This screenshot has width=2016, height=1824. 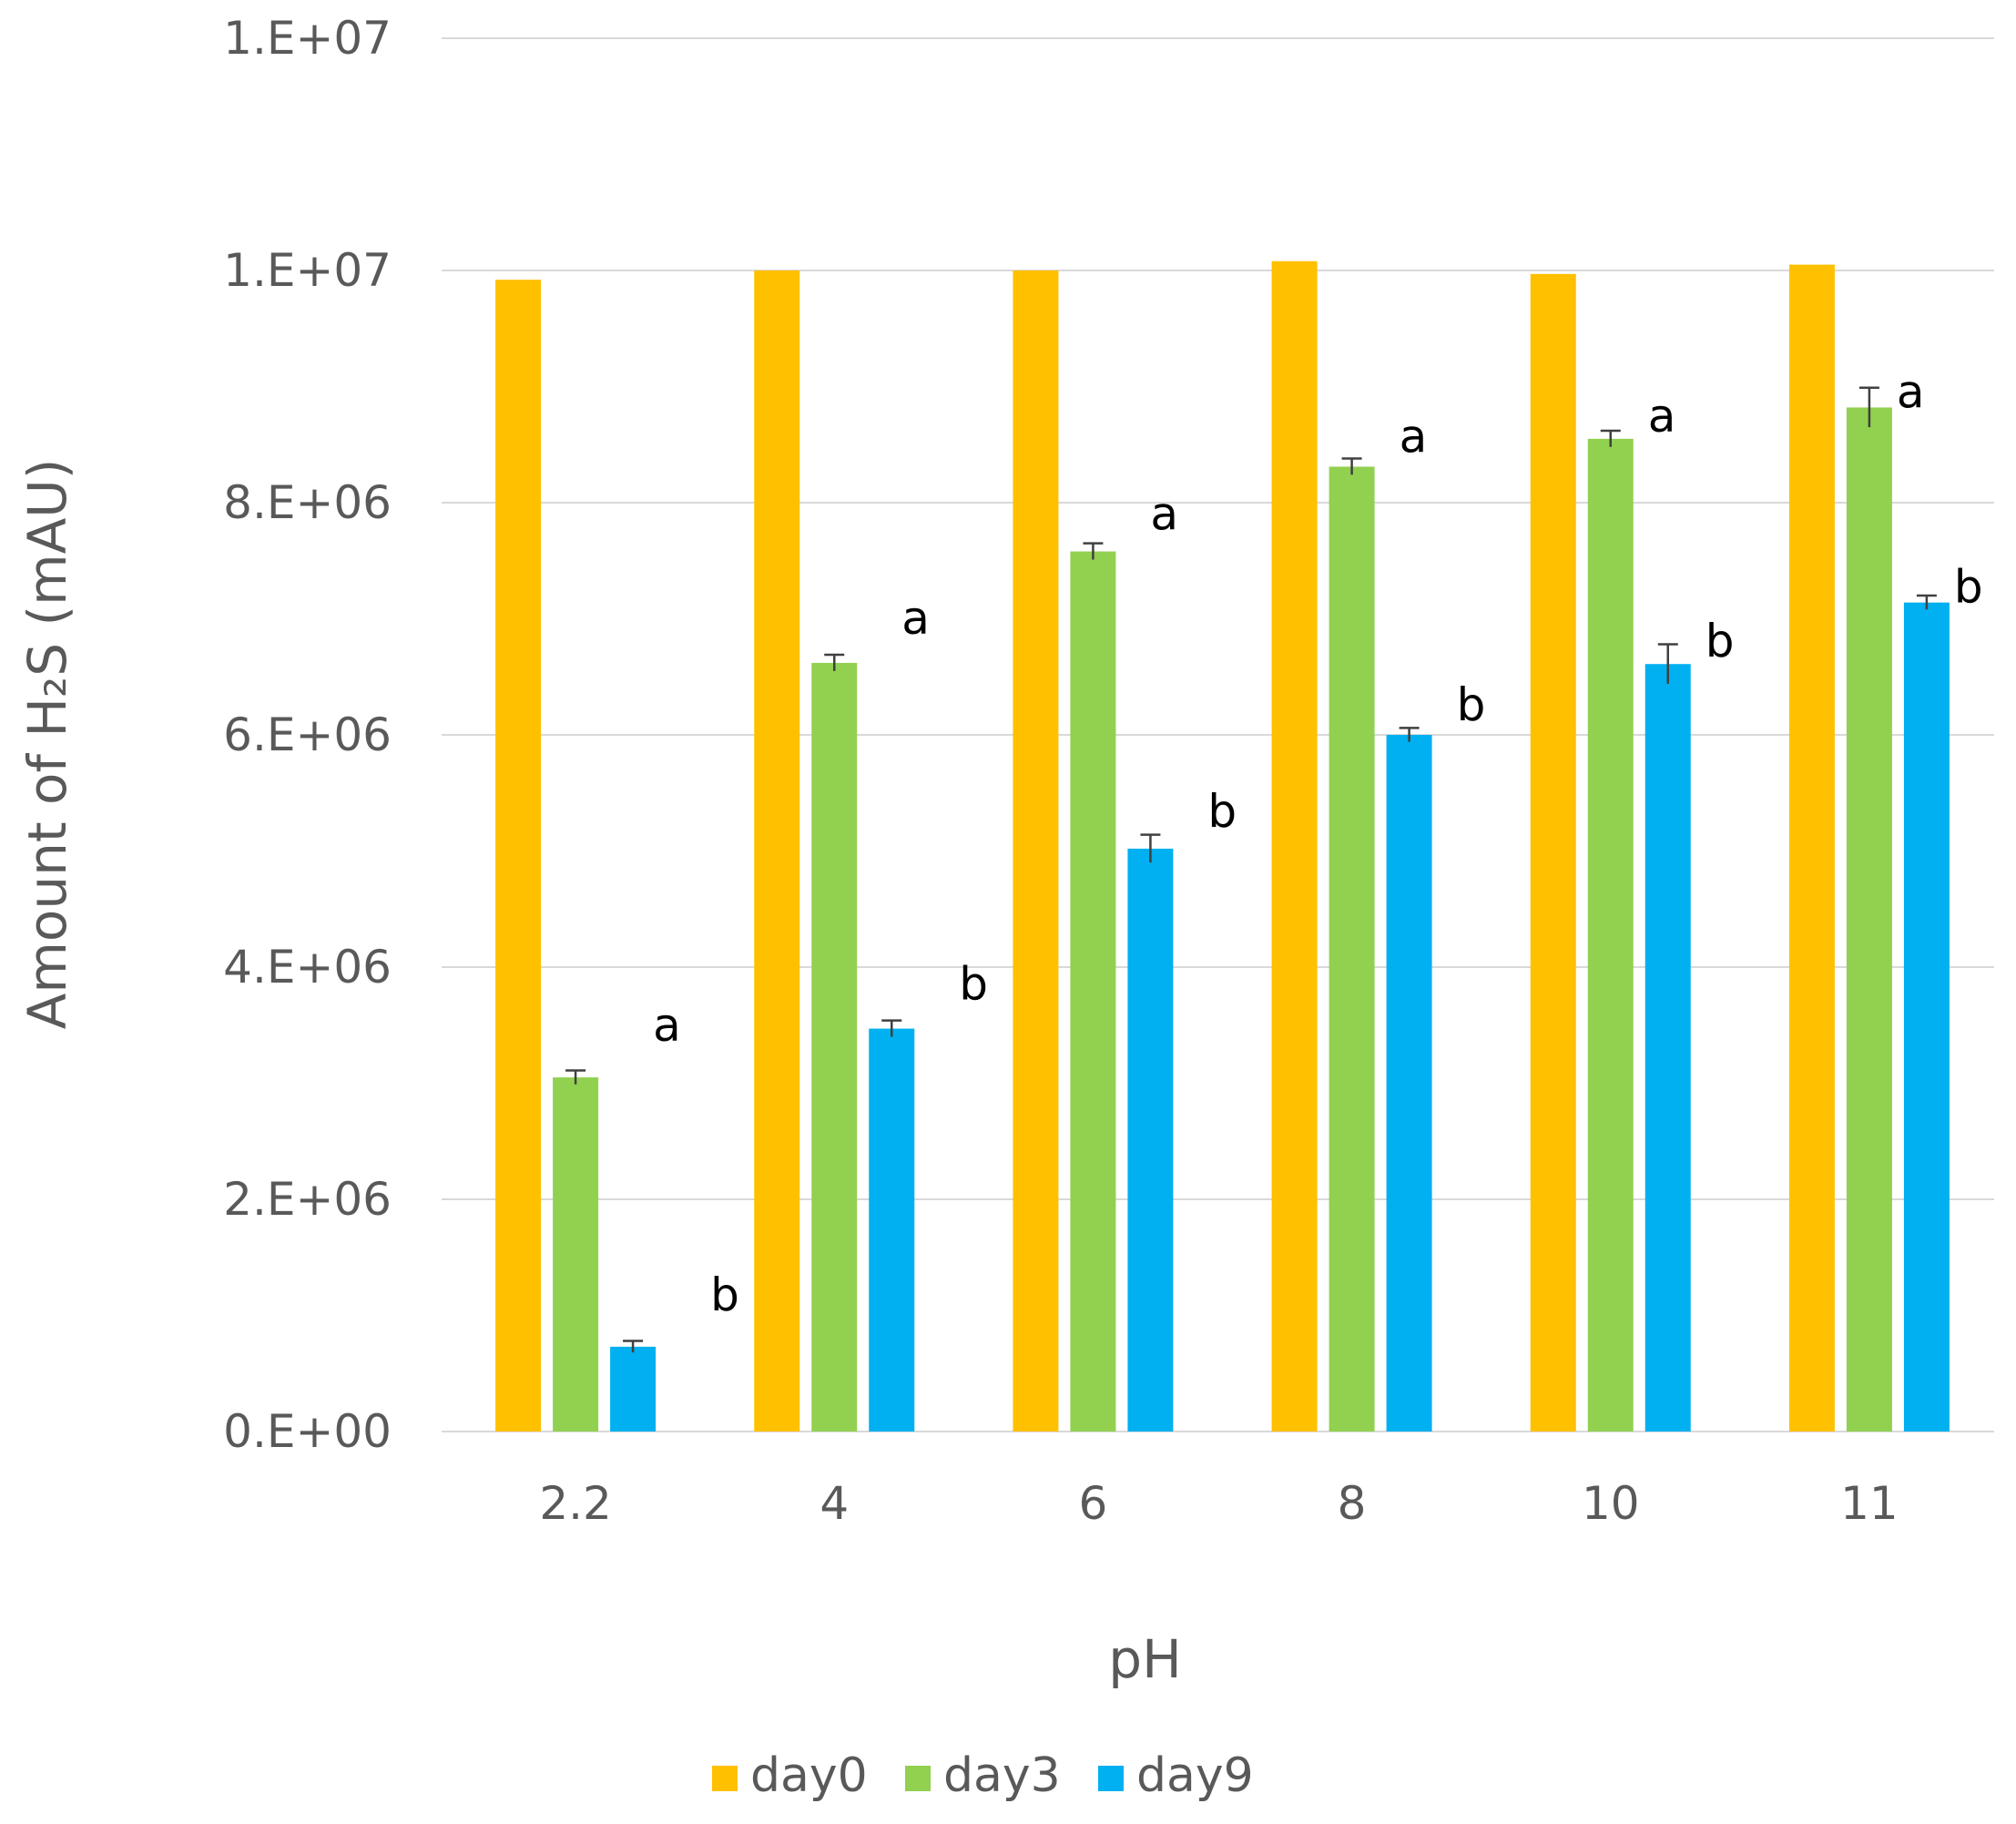 What do you see at coordinates (307, 1199) in the screenshot?
I see `y-tick-label: 2.E+06` at bounding box center [307, 1199].